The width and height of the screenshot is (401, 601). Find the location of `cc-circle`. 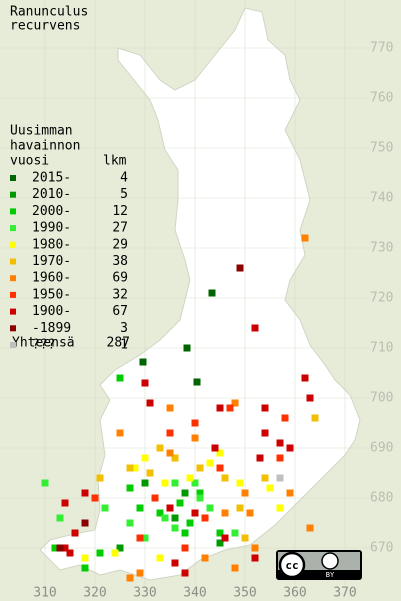

cc-circle is located at coordinates (292, 565).